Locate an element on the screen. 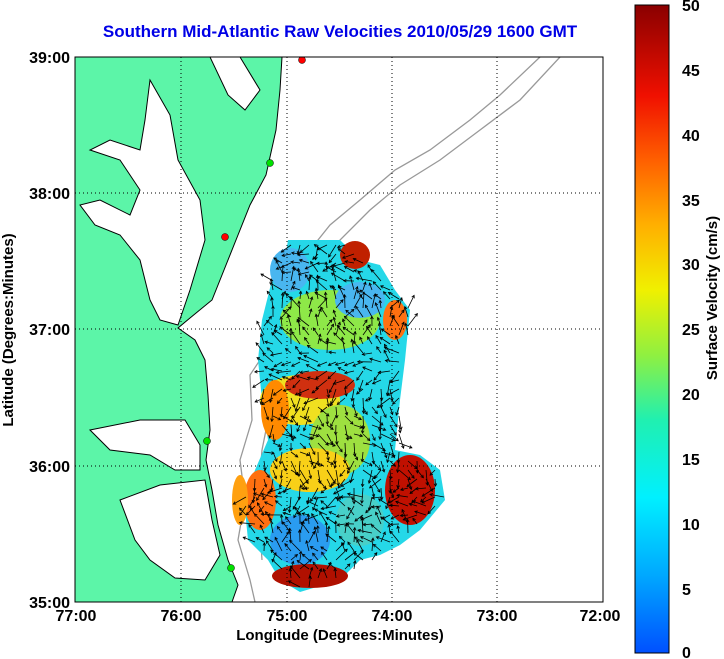 The height and width of the screenshot is (659, 724). pamlico-sound is located at coordinates (170, 530).